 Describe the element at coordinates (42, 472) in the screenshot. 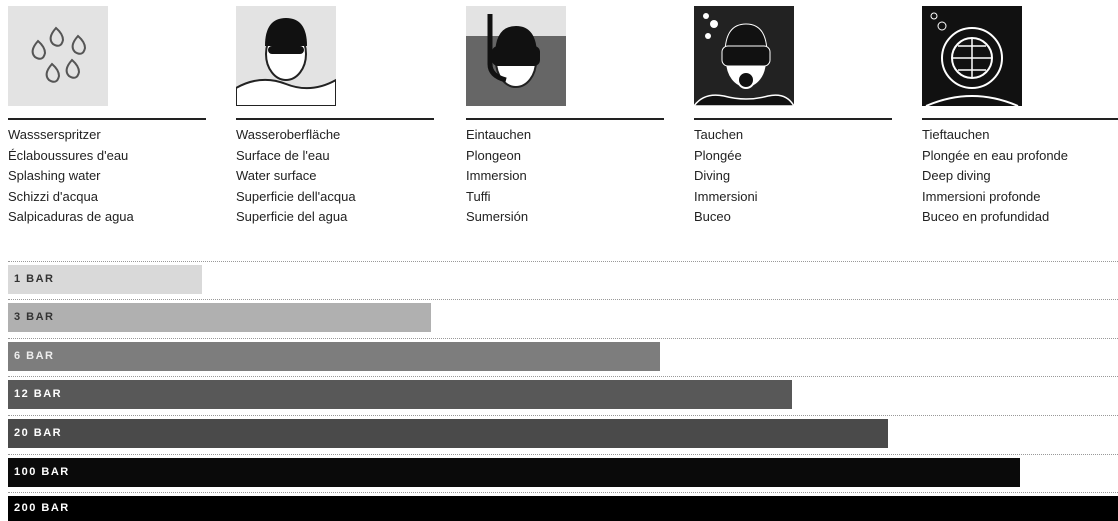

I see `bar-label: 100 BAR` at that location.